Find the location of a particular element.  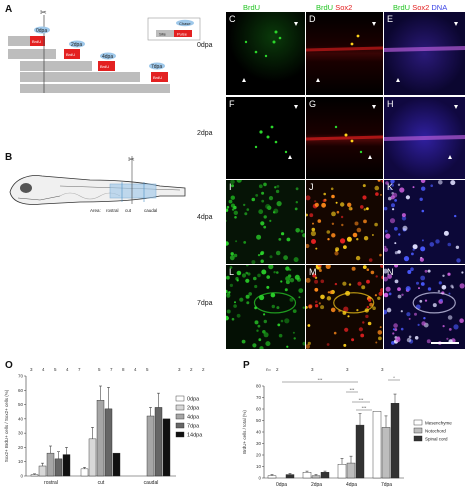

bubble-2dpa is located at coordinates (77, 44).